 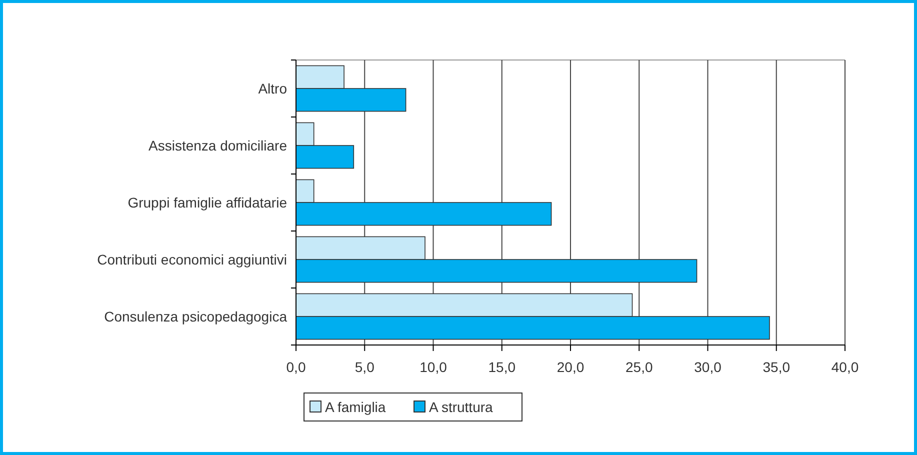 What do you see at coordinates (192, 260) in the screenshot?
I see `y-tick-label: Contributi economici aggiuntivi` at bounding box center [192, 260].